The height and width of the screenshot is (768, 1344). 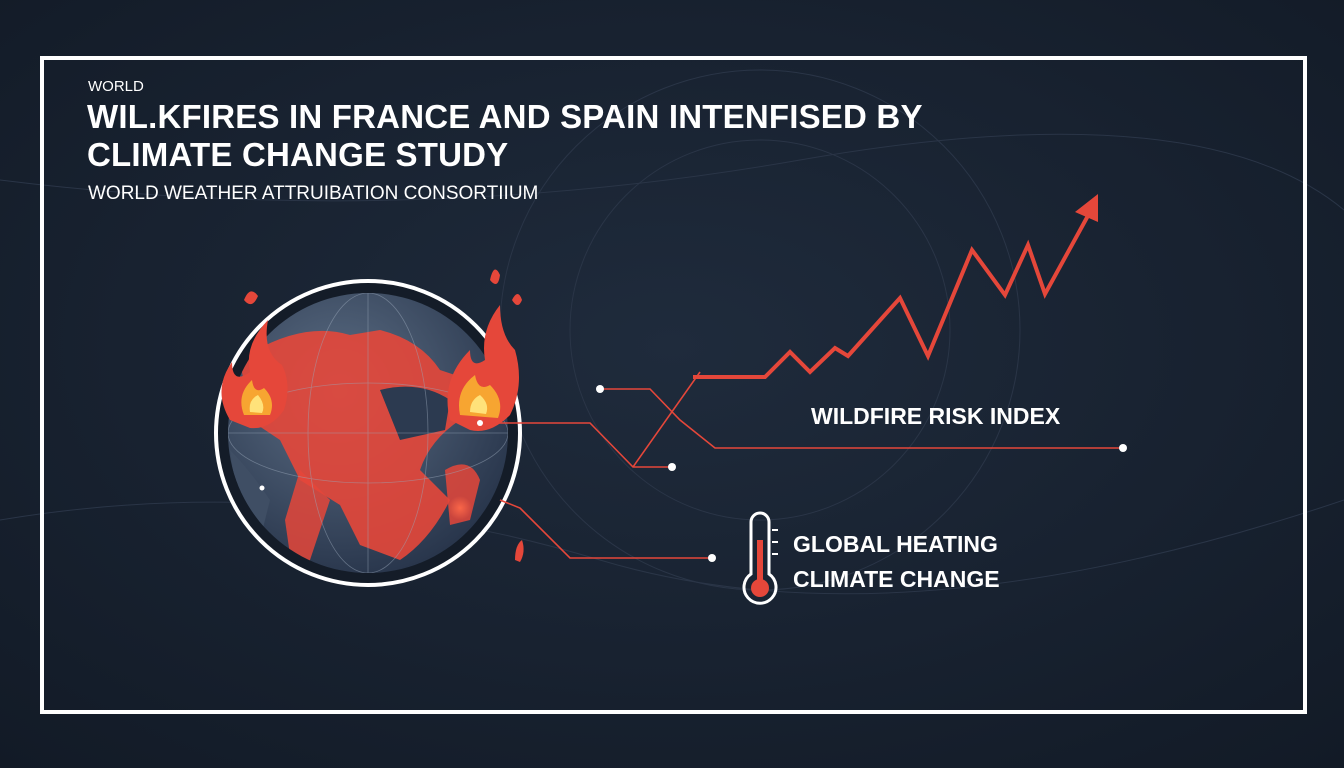 I want to click on thermometer-label: GLOBAL HEATING, so click(x=895, y=544).